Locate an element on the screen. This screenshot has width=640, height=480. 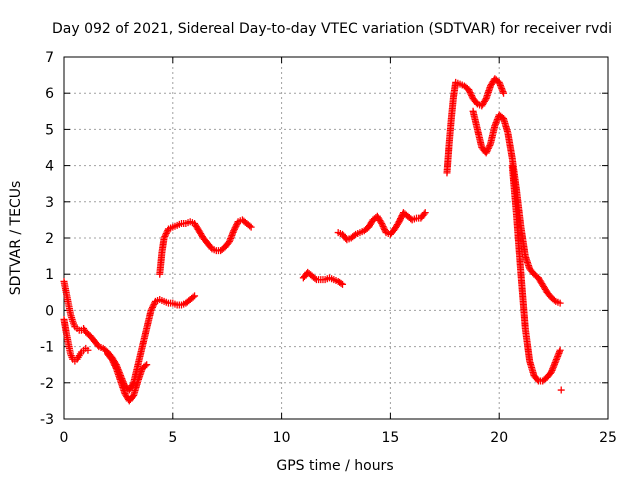
x-tick-label: 5 is located at coordinates (172, 438).